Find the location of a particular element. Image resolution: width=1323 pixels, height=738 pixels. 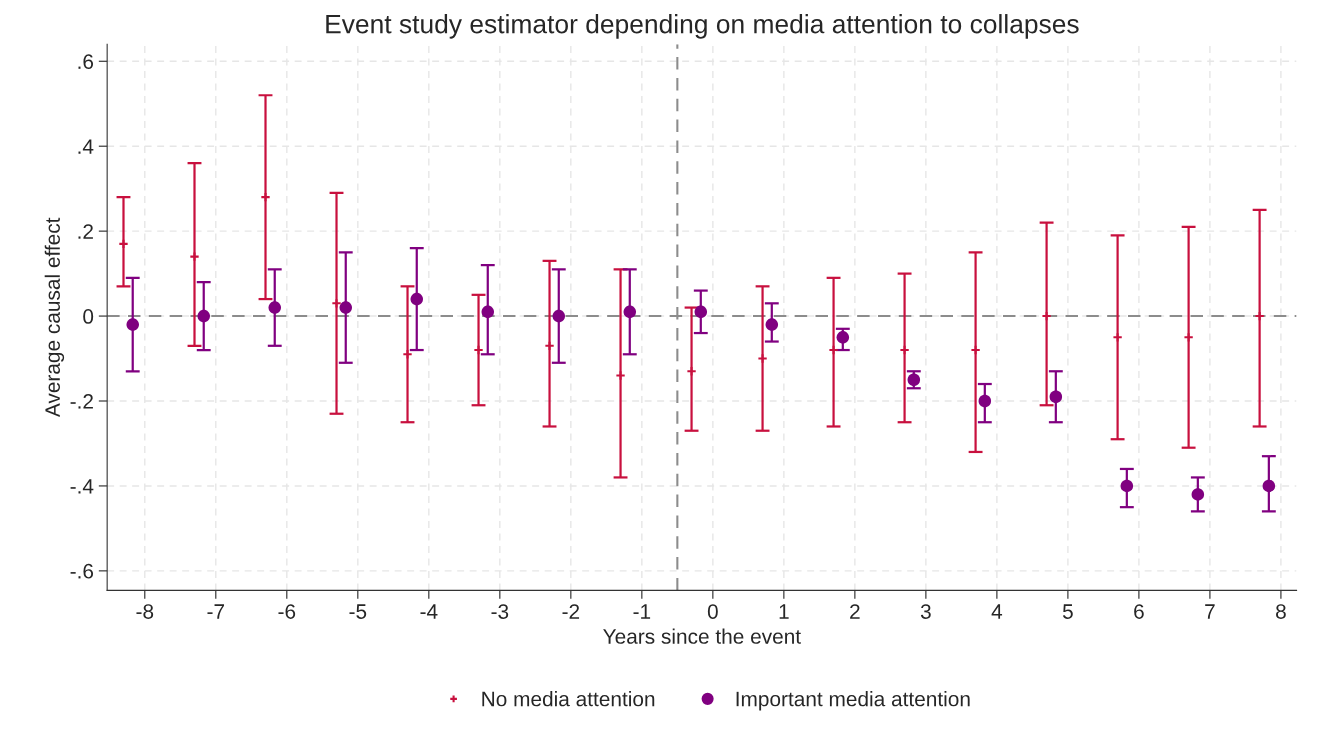

x-tick-label: -7 is located at coordinates (216, 611).